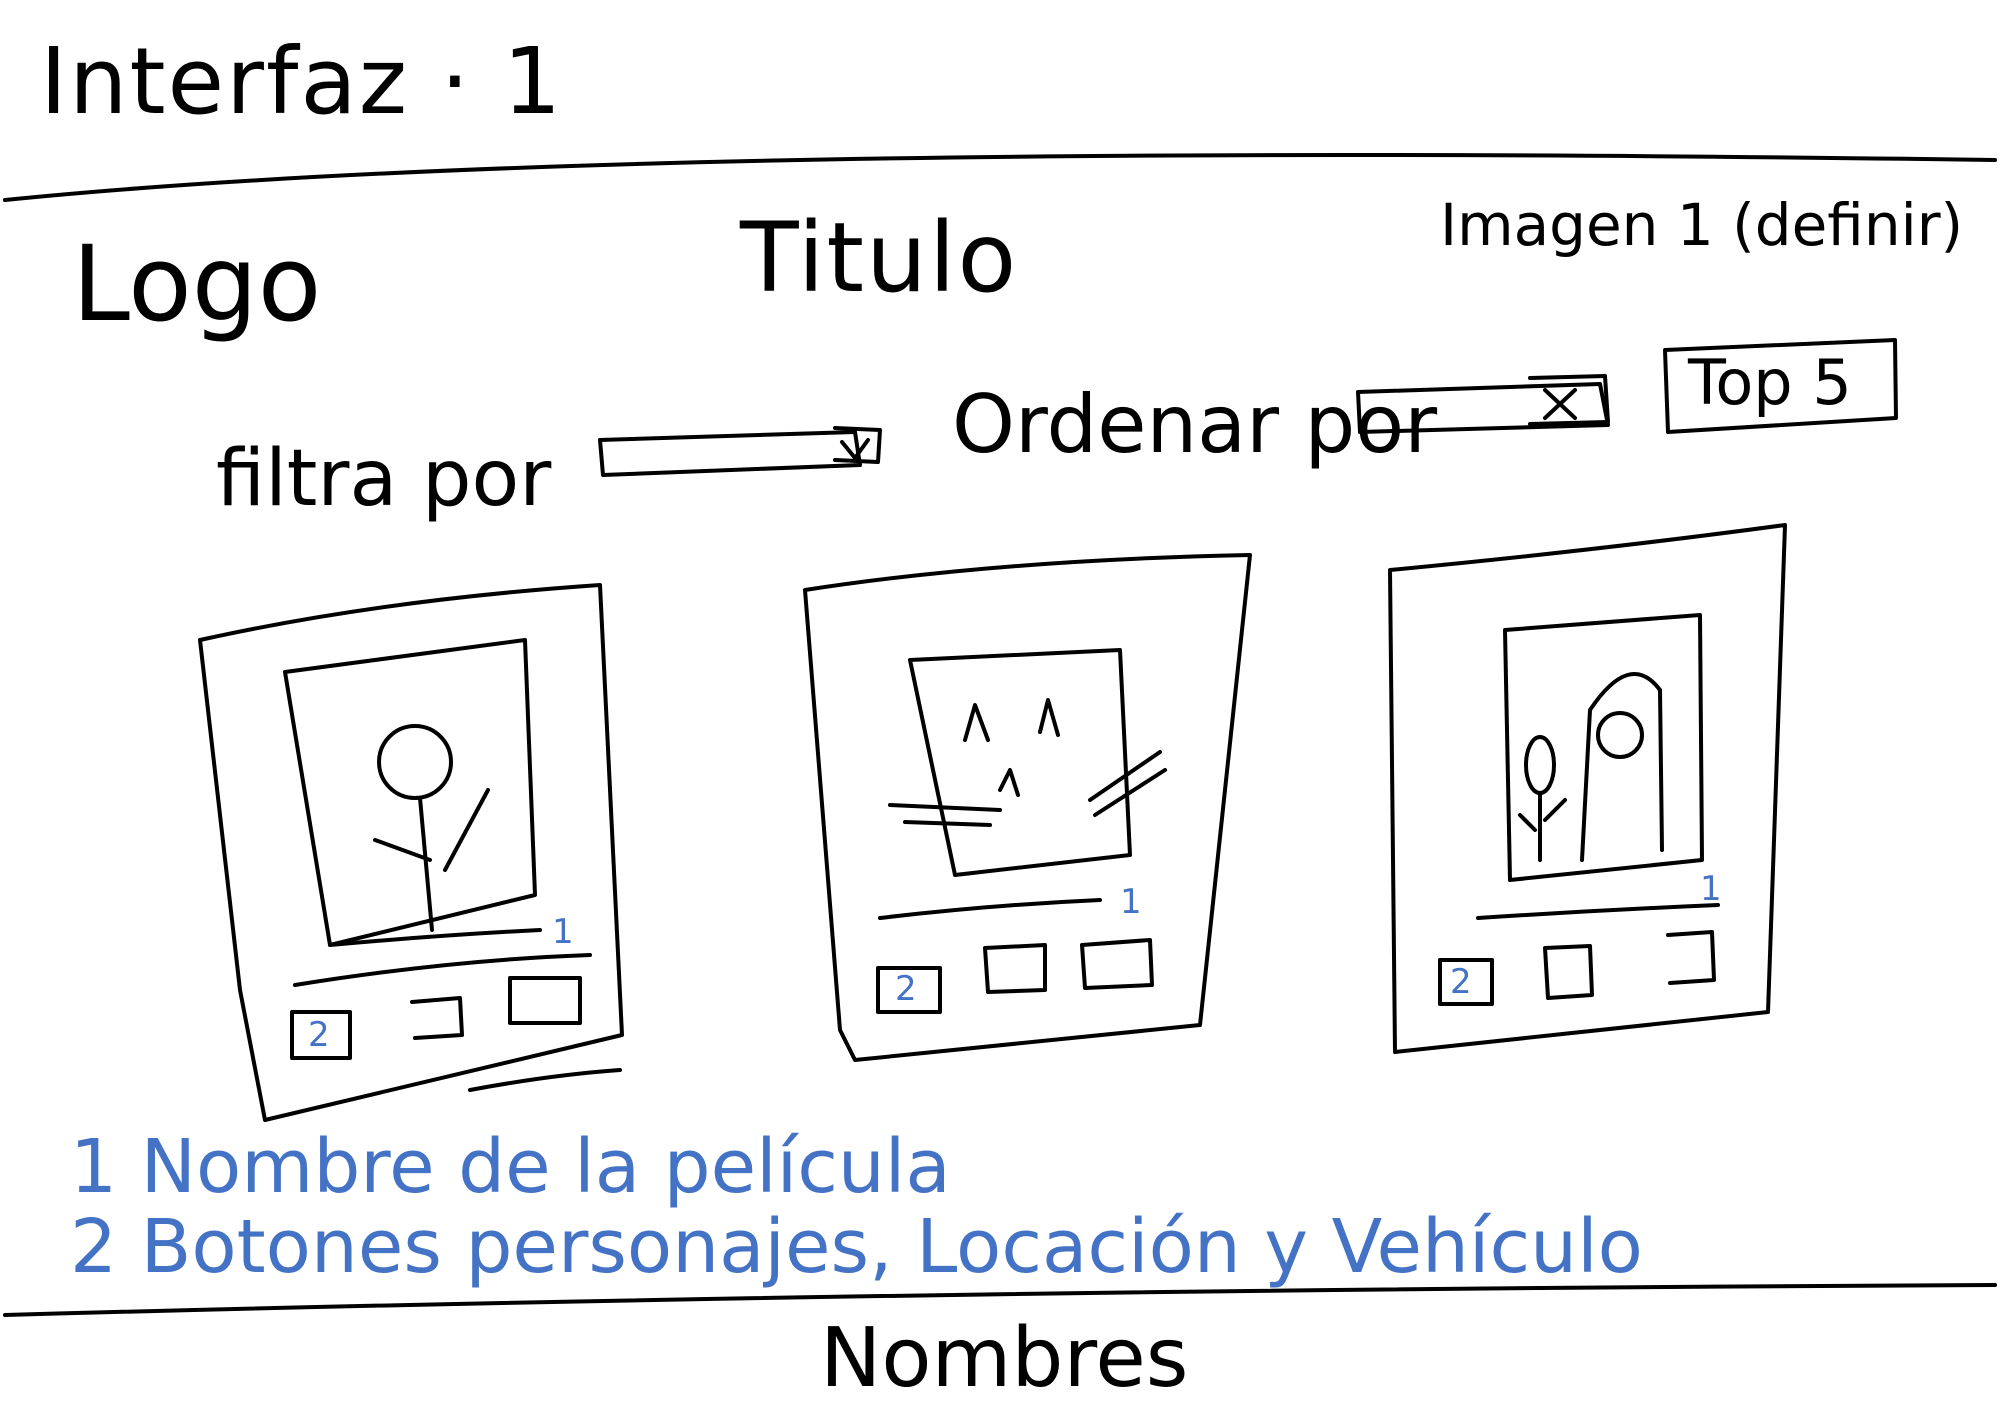  I want to click on bottom-divider, so click(1000, 1300).